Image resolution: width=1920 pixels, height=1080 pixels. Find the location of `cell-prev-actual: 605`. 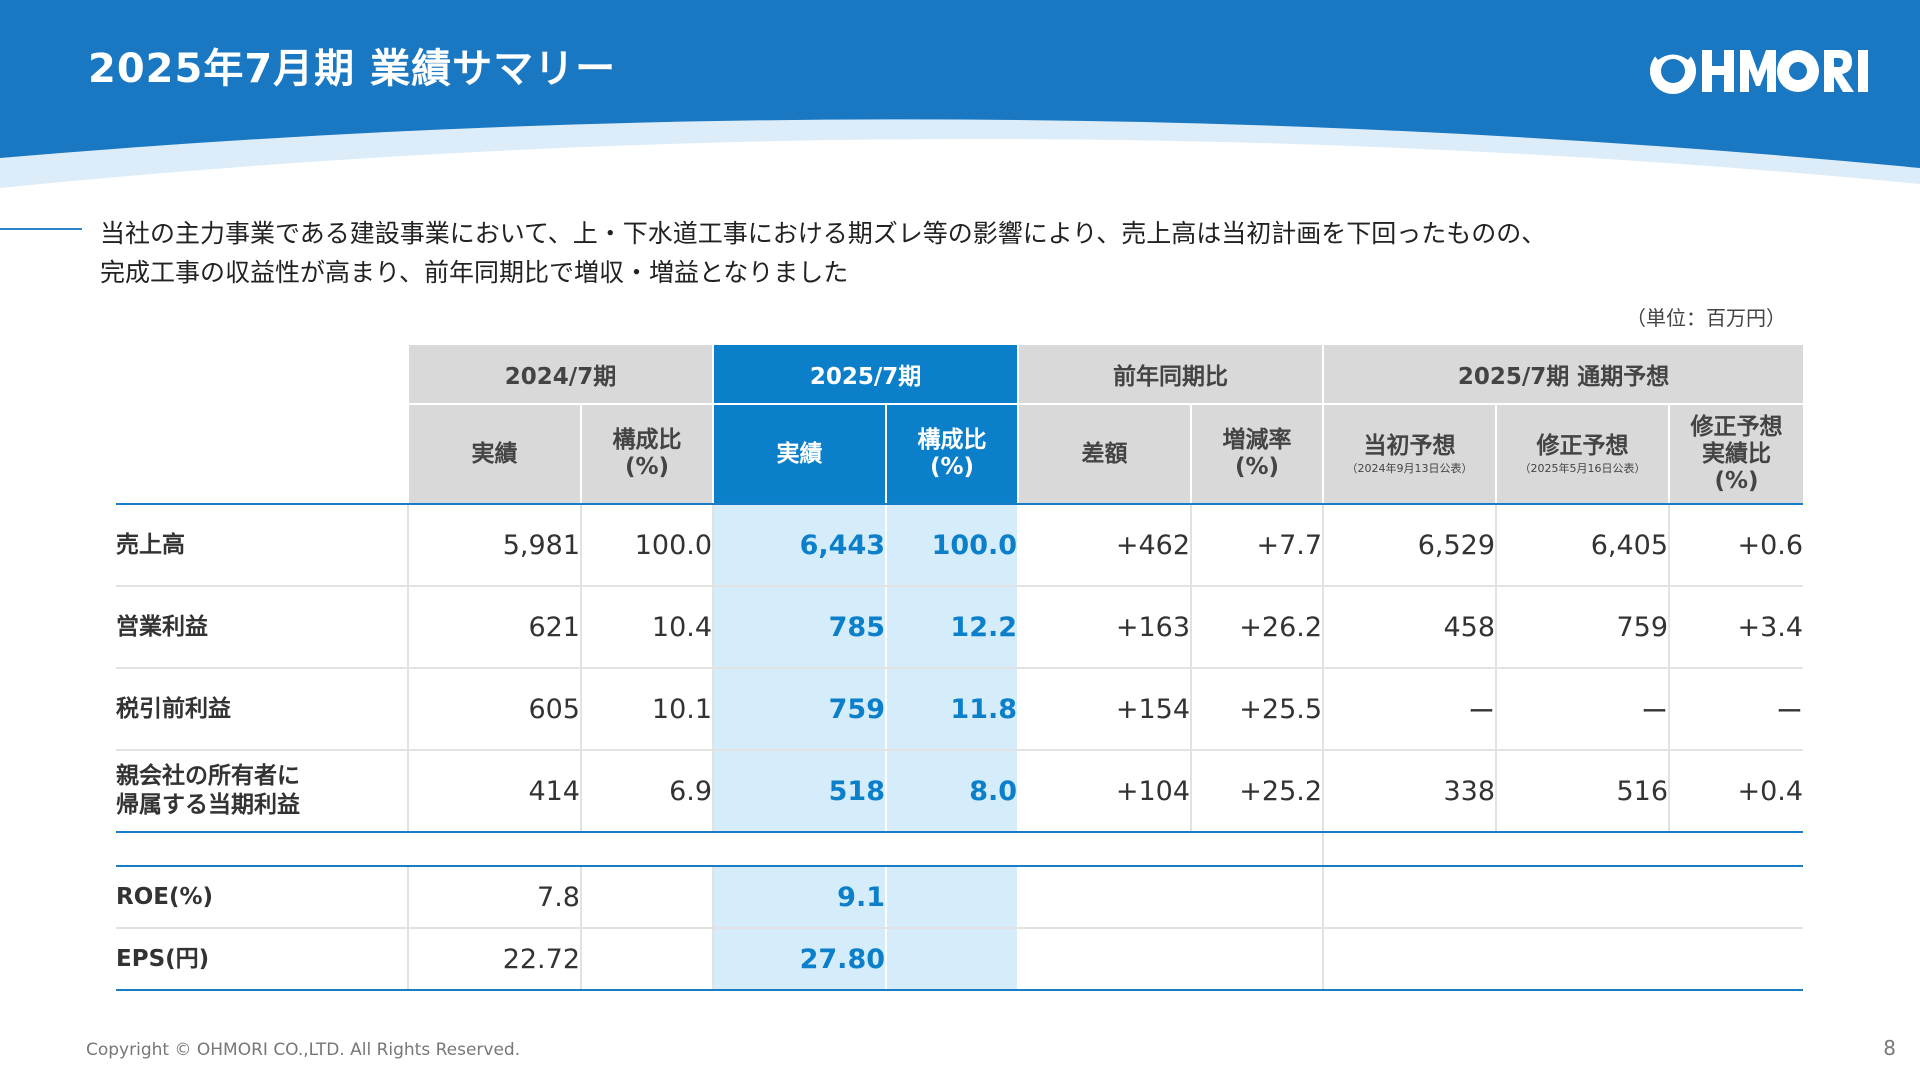

cell-prev-actual: 605 is located at coordinates (495, 709).